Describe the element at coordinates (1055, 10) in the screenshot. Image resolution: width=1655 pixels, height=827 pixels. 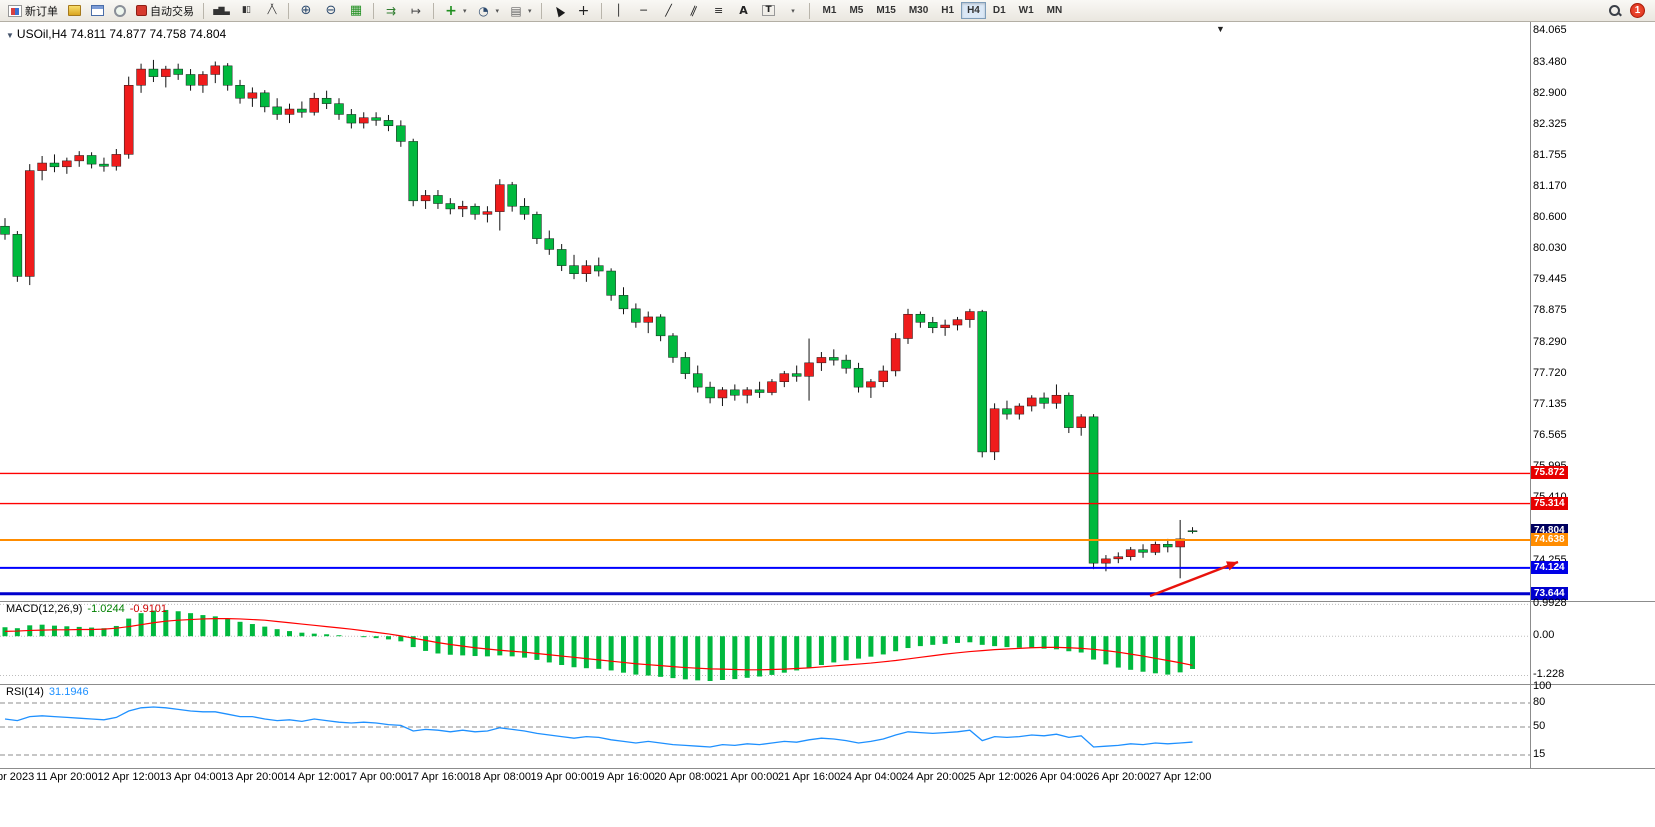
I see `timeframe-button-mn: MN` at that location.